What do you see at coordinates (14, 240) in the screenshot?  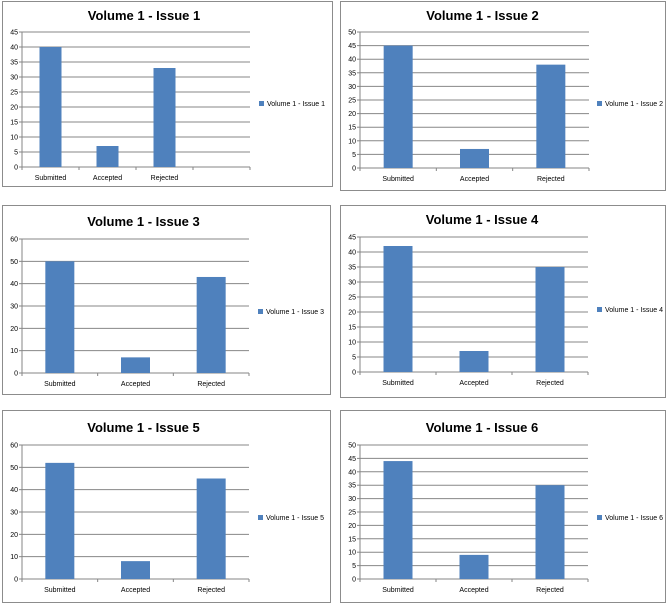 I see `y-tick-label: 60` at bounding box center [14, 240].